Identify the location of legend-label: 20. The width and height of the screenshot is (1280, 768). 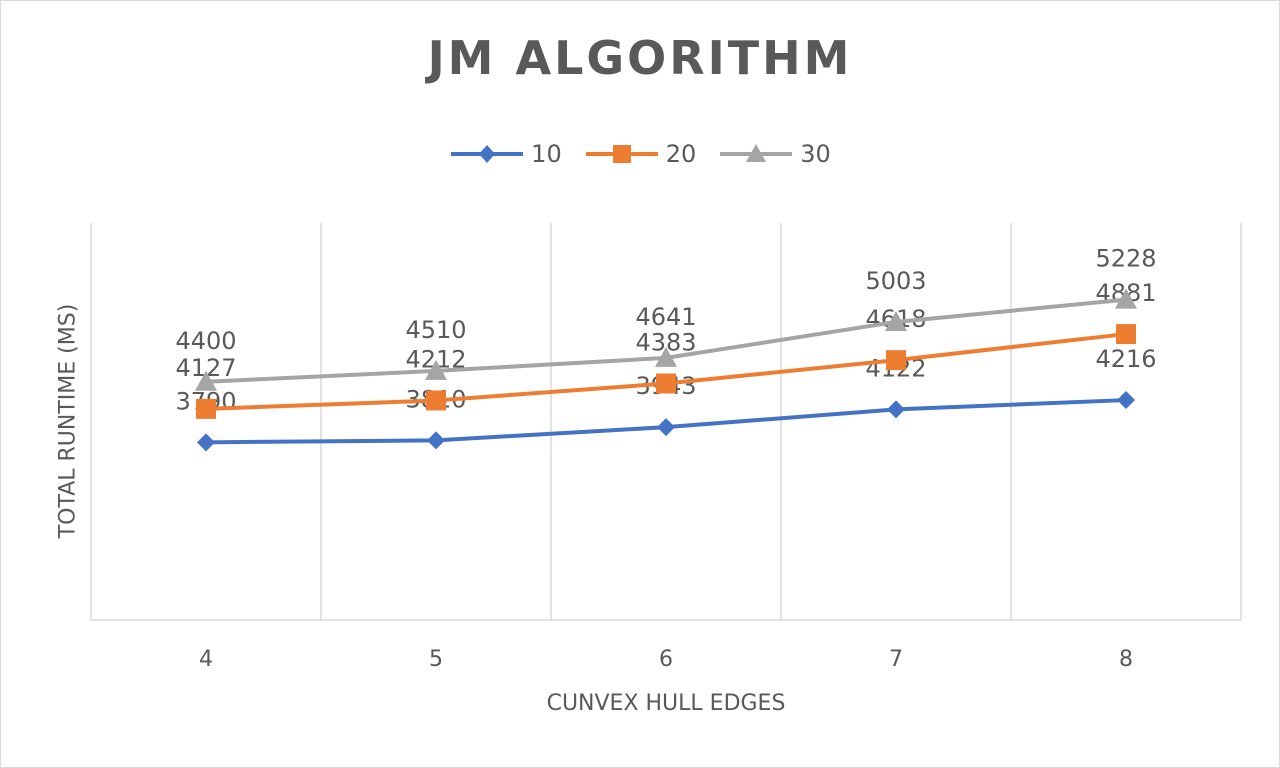
(681, 154).